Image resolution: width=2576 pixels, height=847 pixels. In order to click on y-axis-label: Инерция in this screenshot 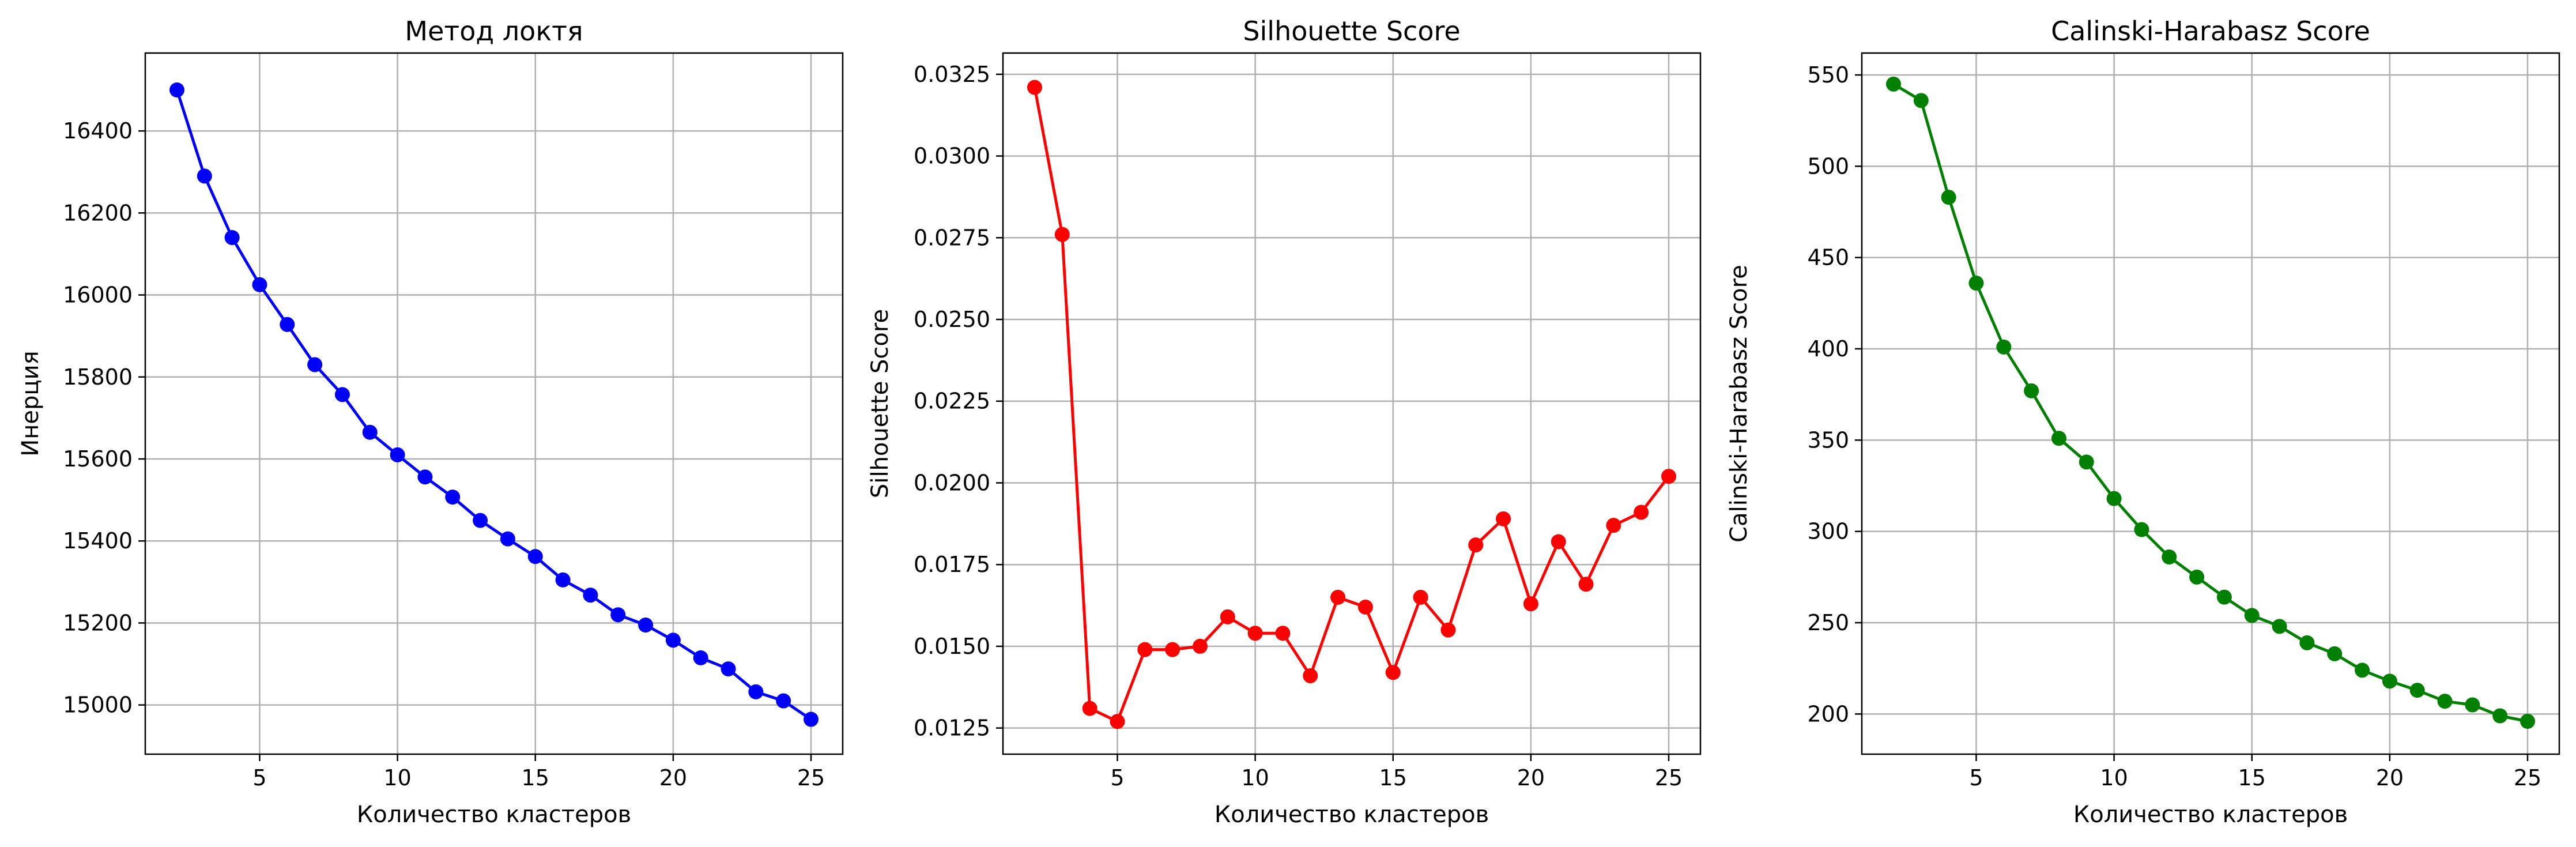, I will do `click(30, 403)`.